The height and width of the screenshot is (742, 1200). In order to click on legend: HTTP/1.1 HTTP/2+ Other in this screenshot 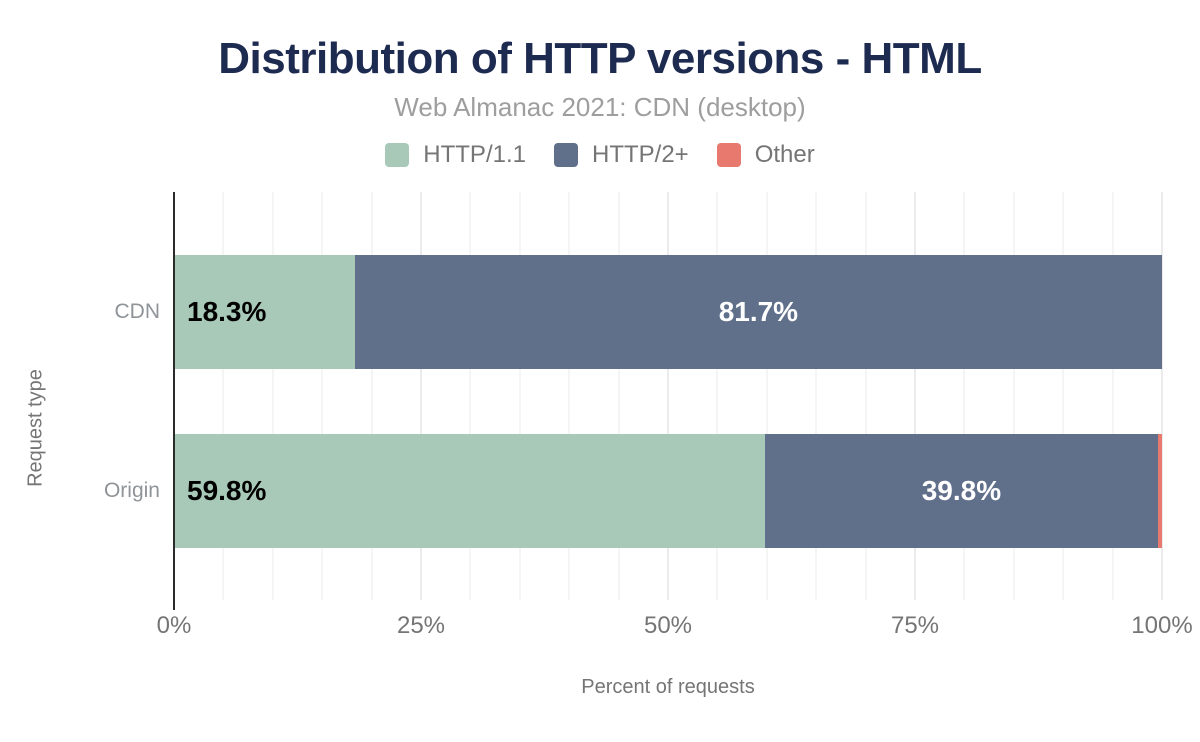, I will do `click(600, 155)`.